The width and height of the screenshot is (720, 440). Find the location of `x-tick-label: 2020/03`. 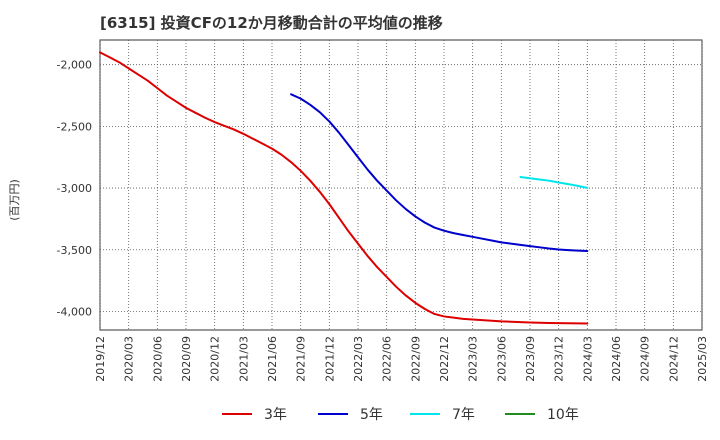

x-tick-label: 2020/03 is located at coordinates (129, 359).